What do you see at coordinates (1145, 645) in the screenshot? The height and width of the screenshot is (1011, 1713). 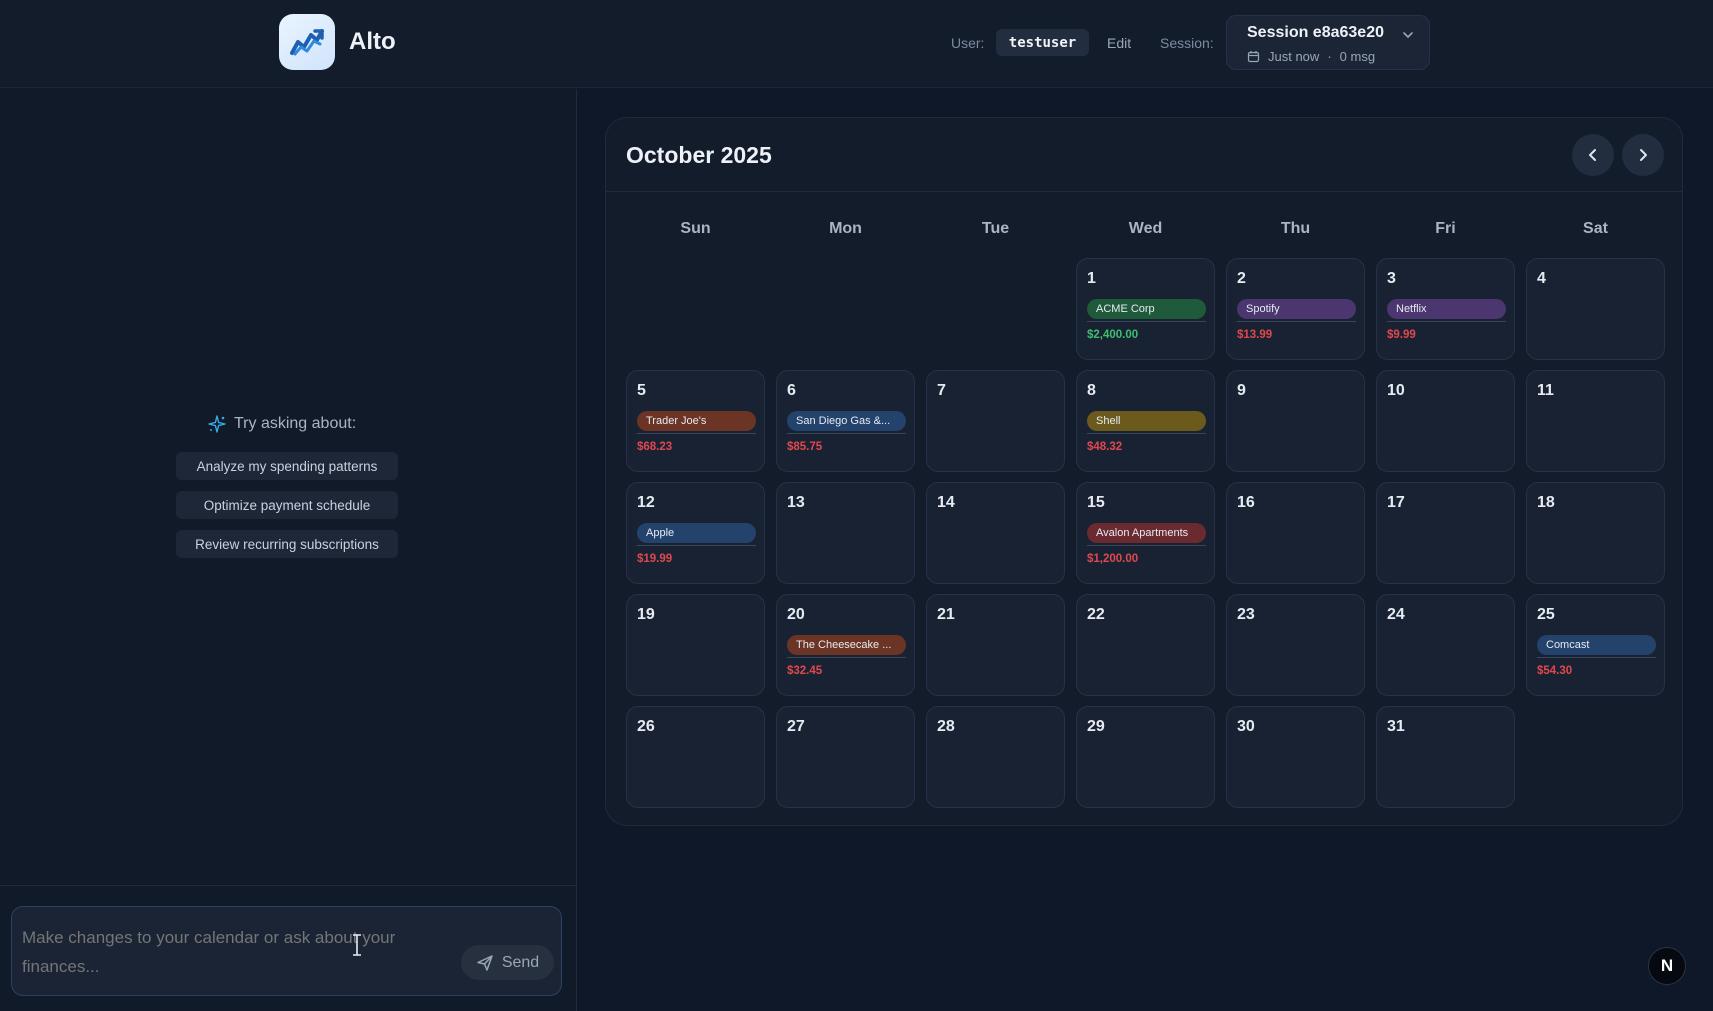 I see `calendar-day-22: 22` at bounding box center [1145, 645].